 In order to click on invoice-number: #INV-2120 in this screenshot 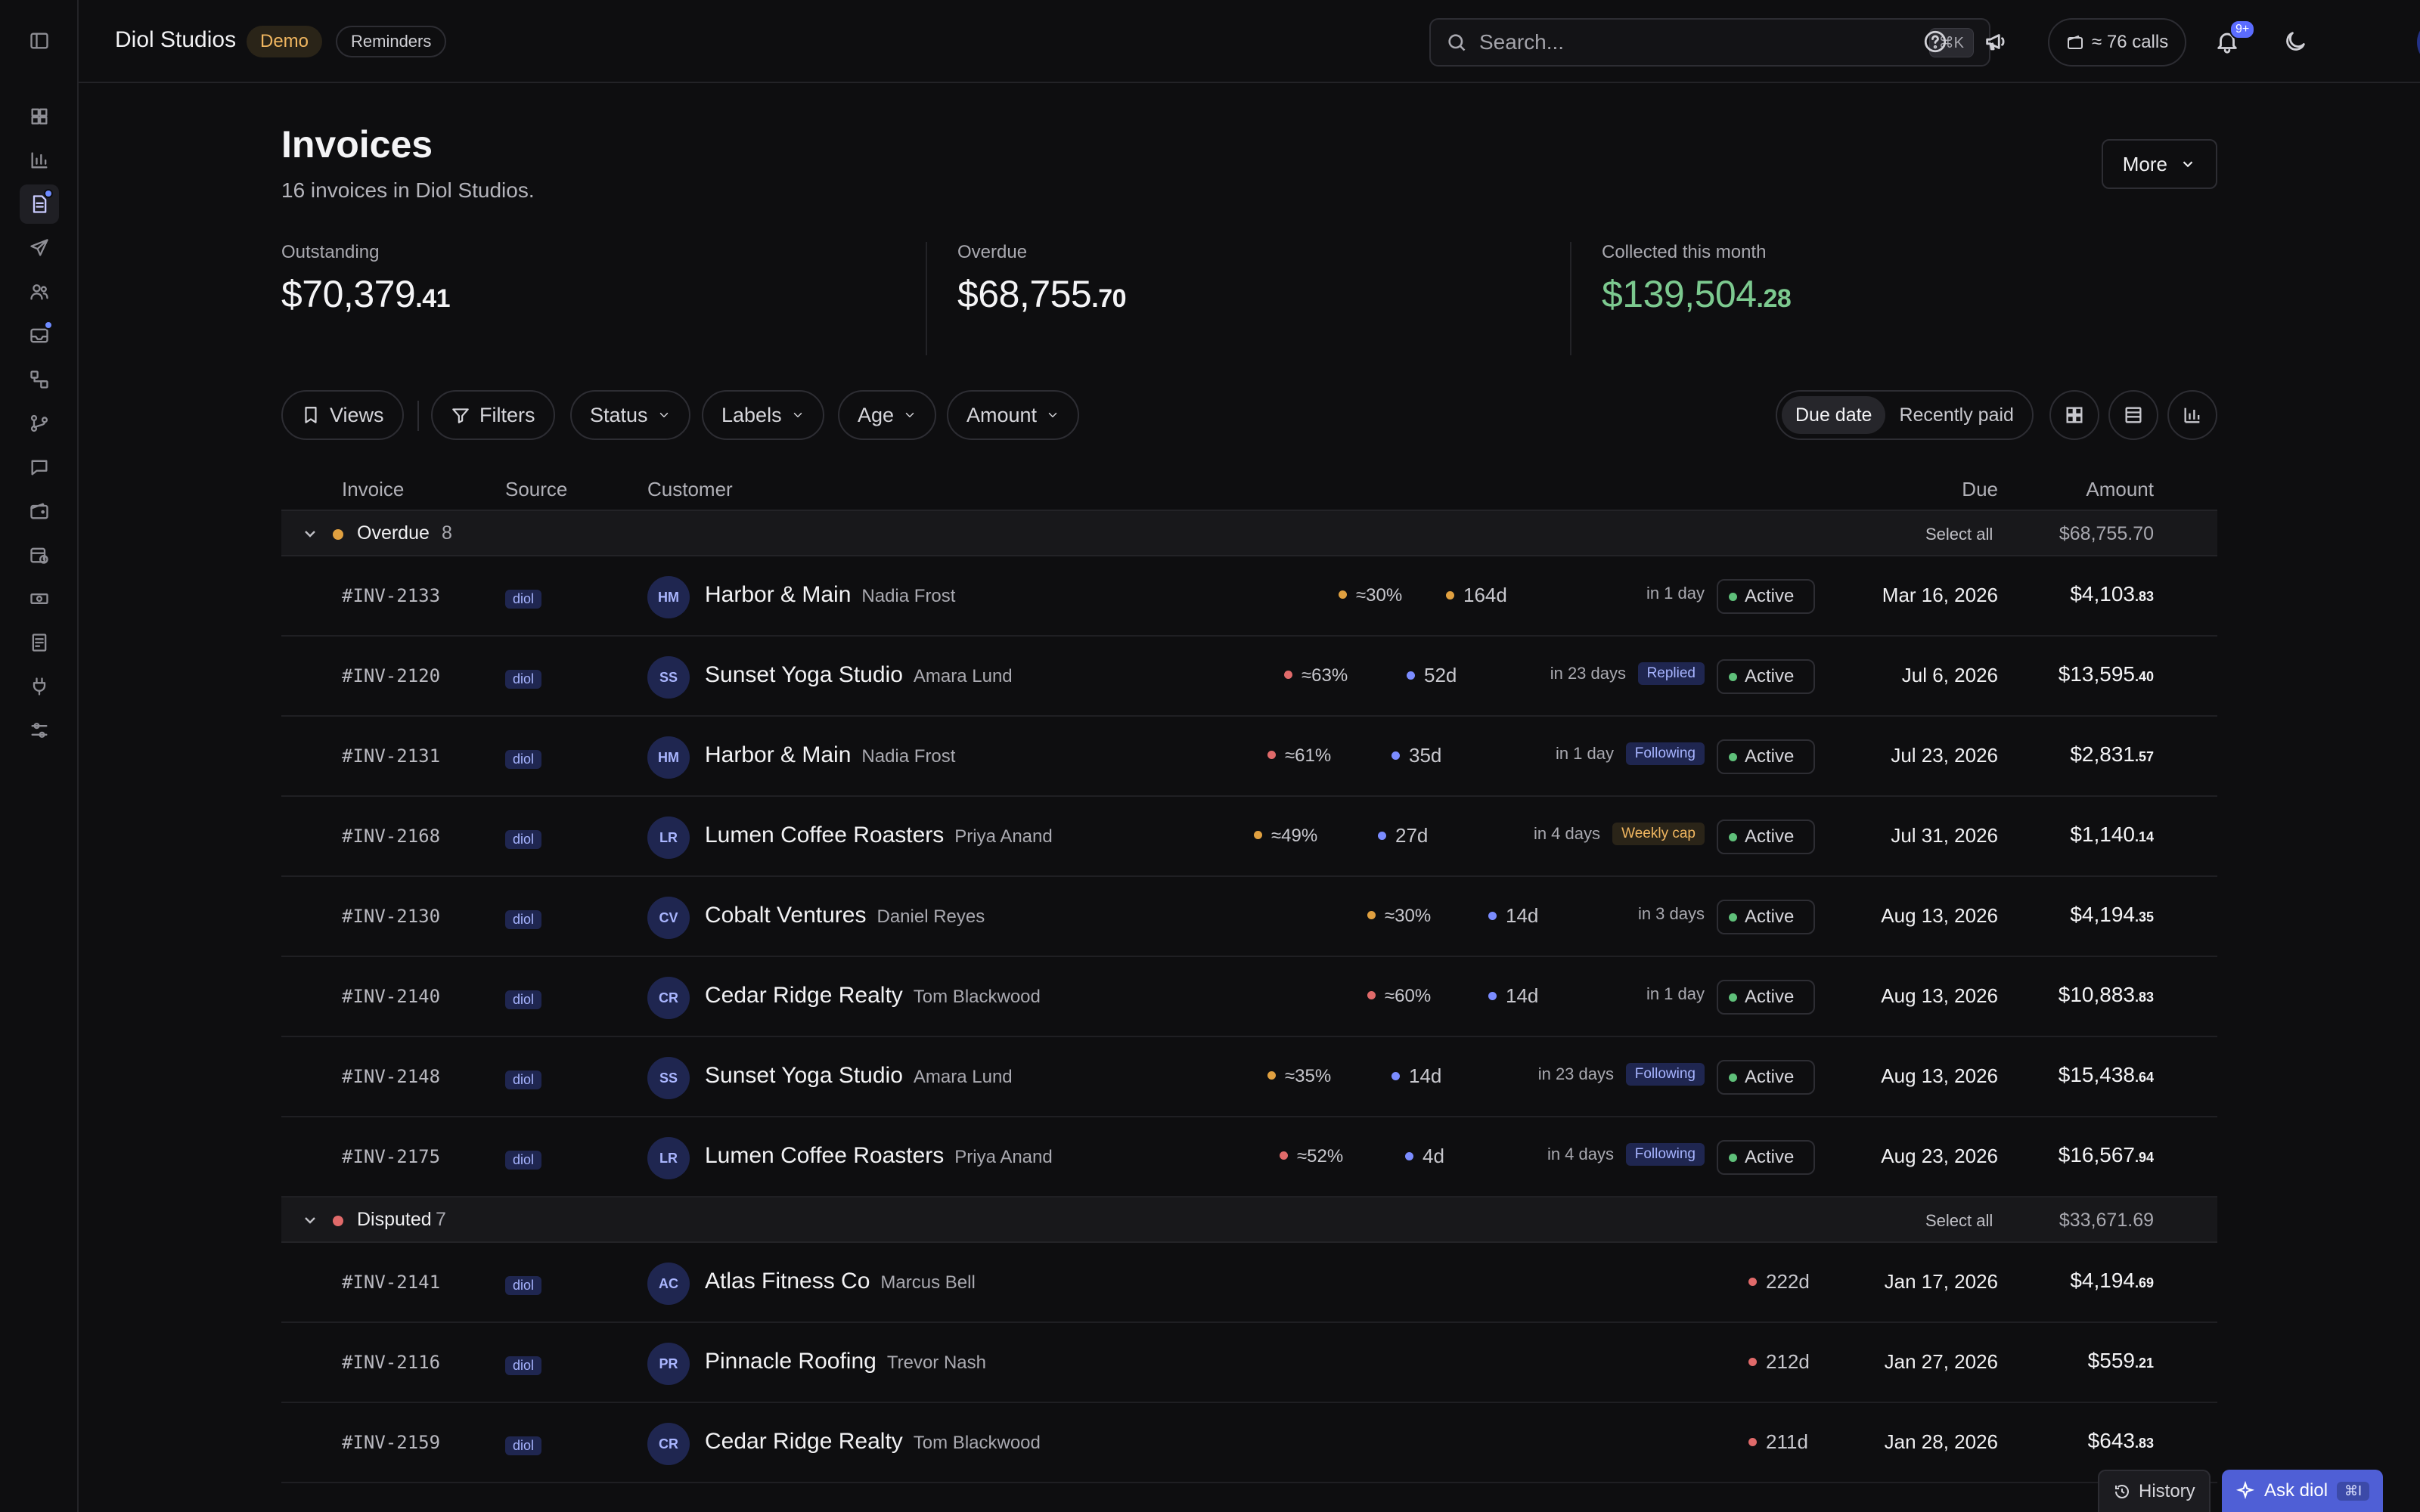, I will do `click(391, 676)`.